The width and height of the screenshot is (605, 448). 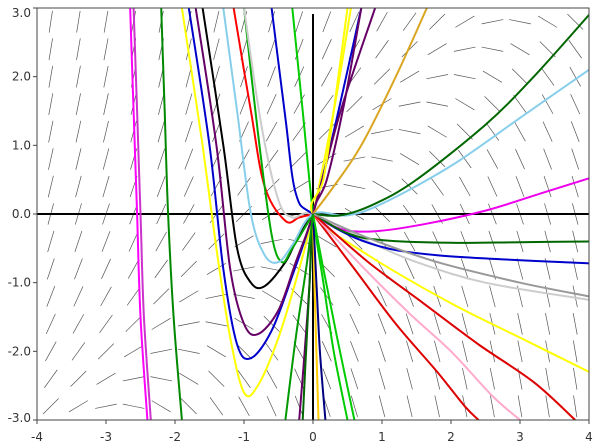 I want to click on y-tick-label: -2.0, so click(x=19, y=351).